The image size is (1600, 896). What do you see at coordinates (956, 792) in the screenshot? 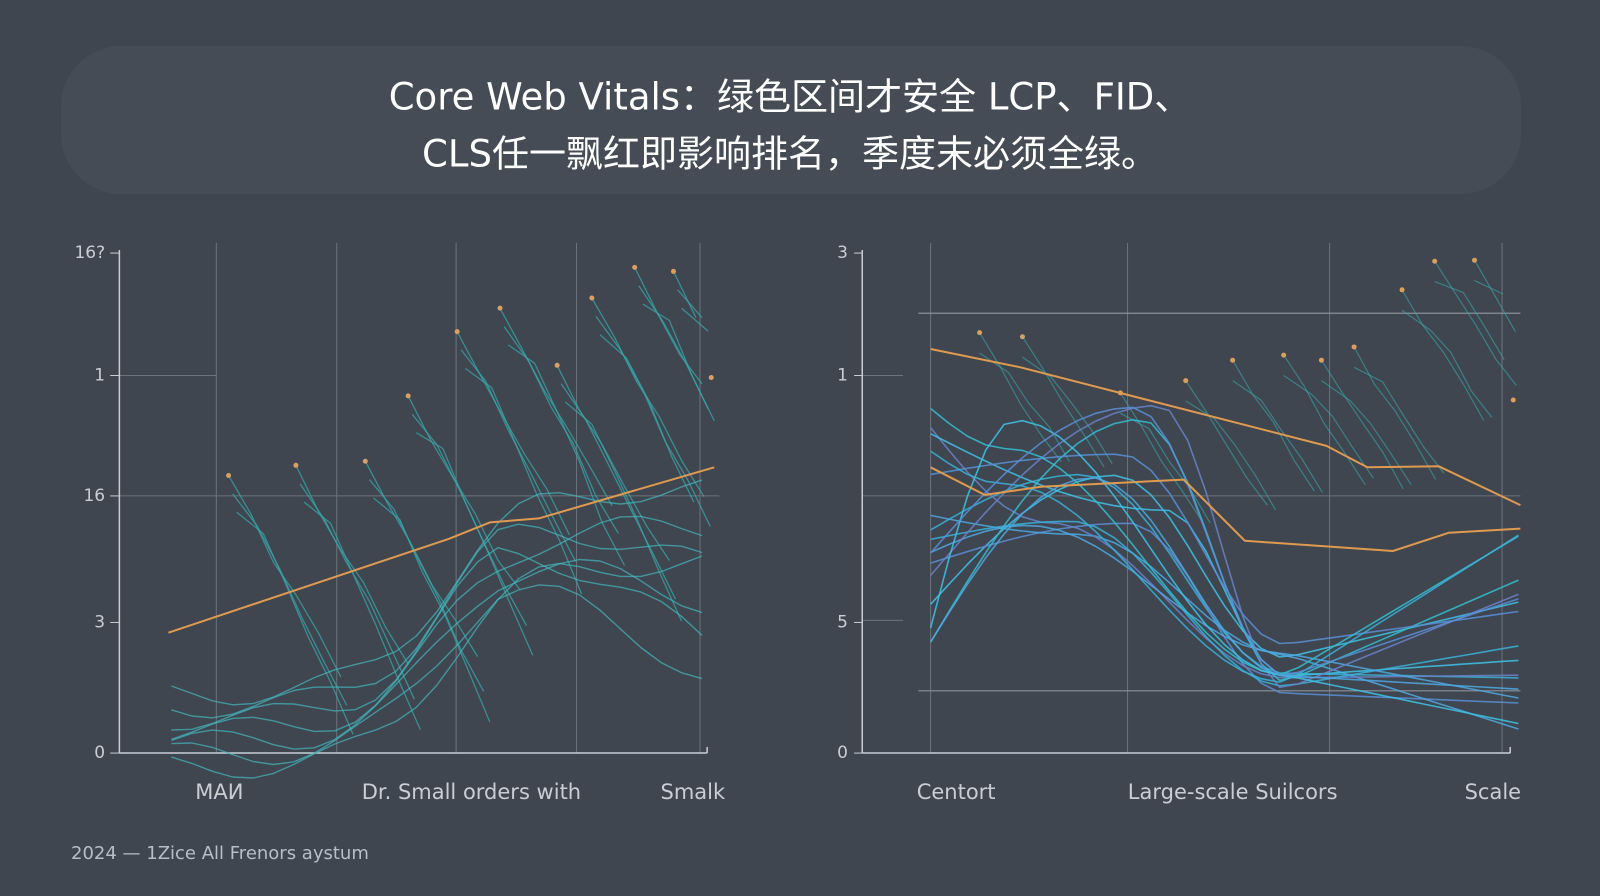
I see `x-tick-label: Centort` at bounding box center [956, 792].